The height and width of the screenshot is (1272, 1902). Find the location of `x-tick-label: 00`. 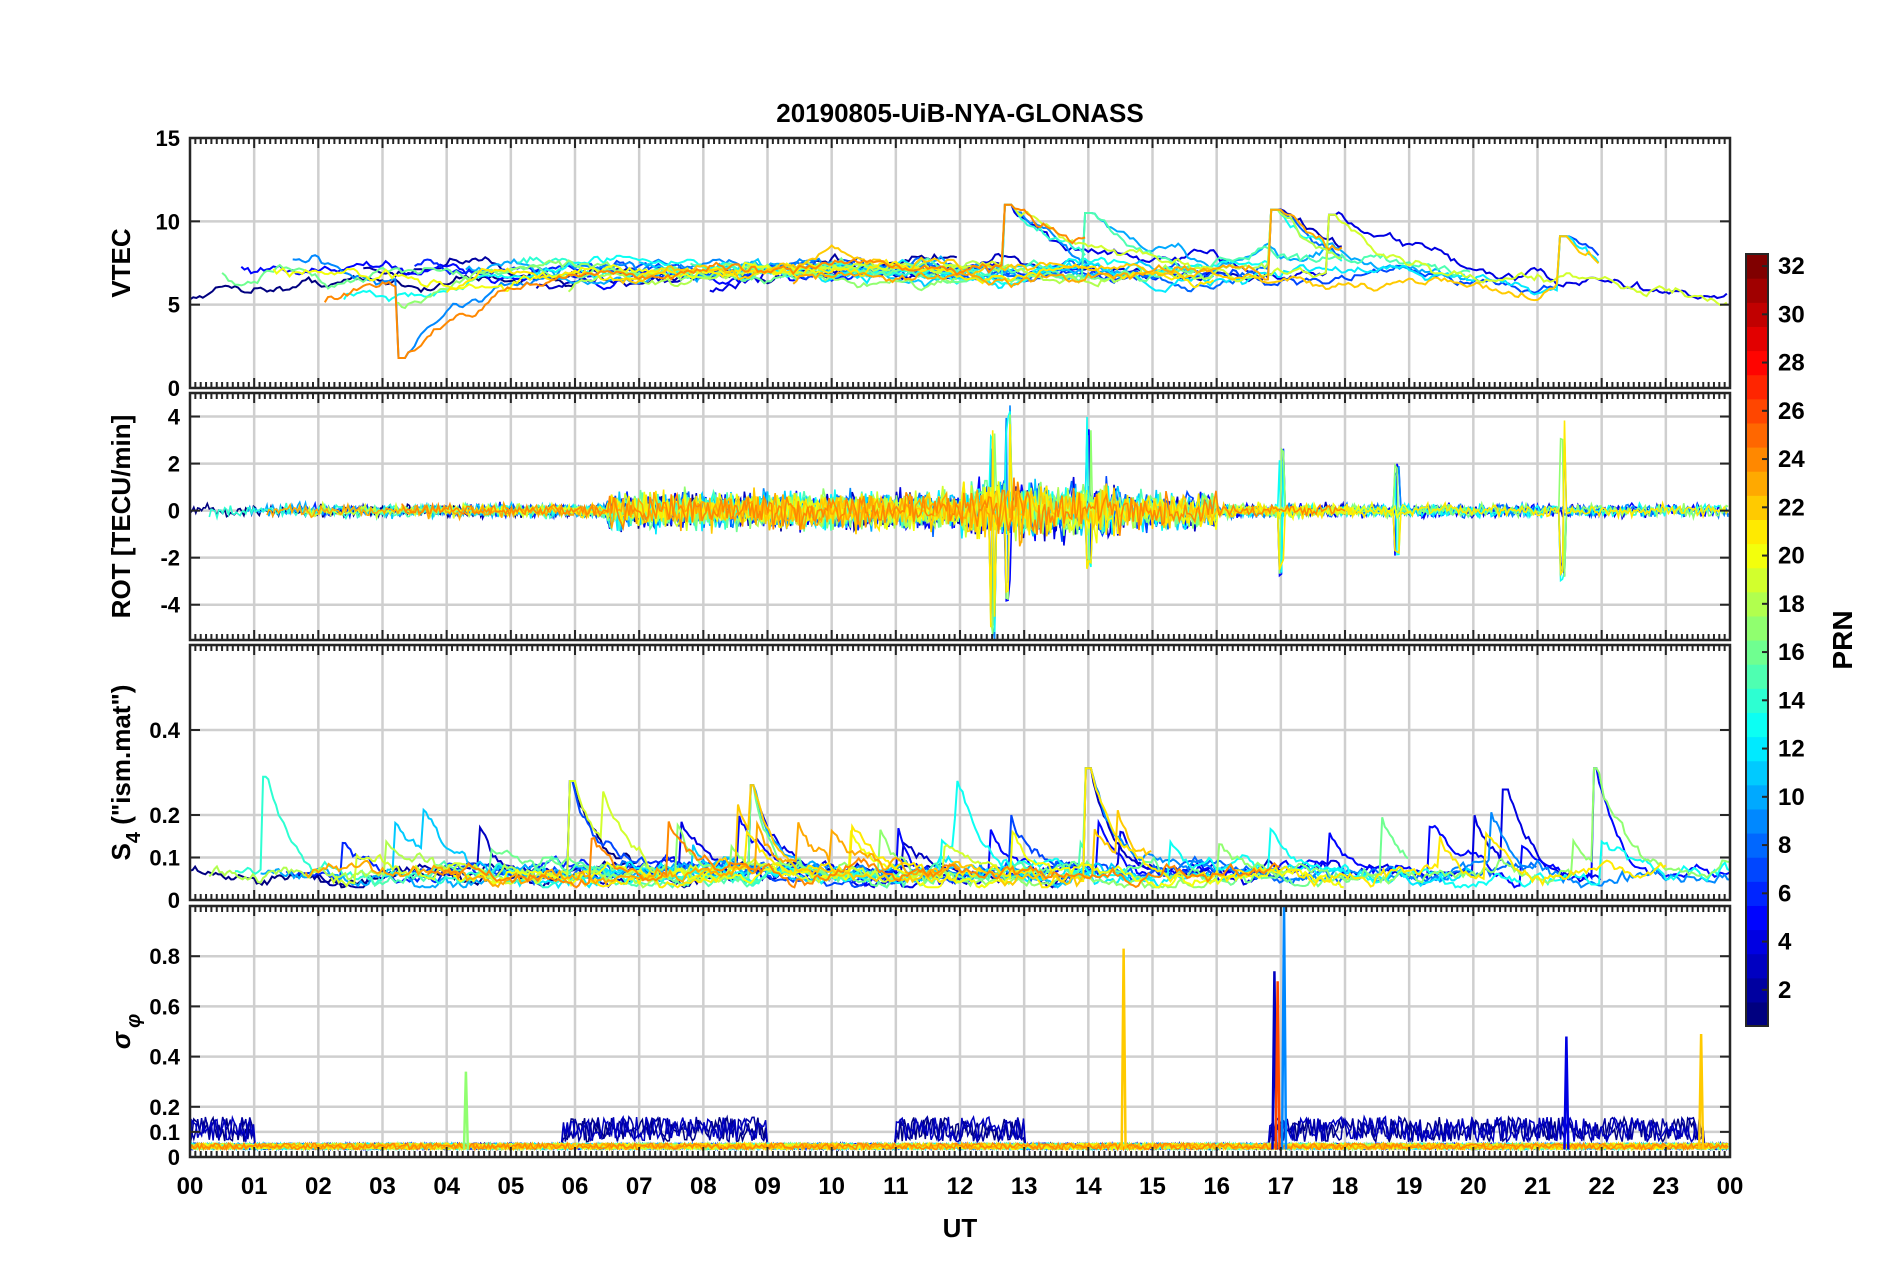

x-tick-label: 00 is located at coordinates (1730, 1186).